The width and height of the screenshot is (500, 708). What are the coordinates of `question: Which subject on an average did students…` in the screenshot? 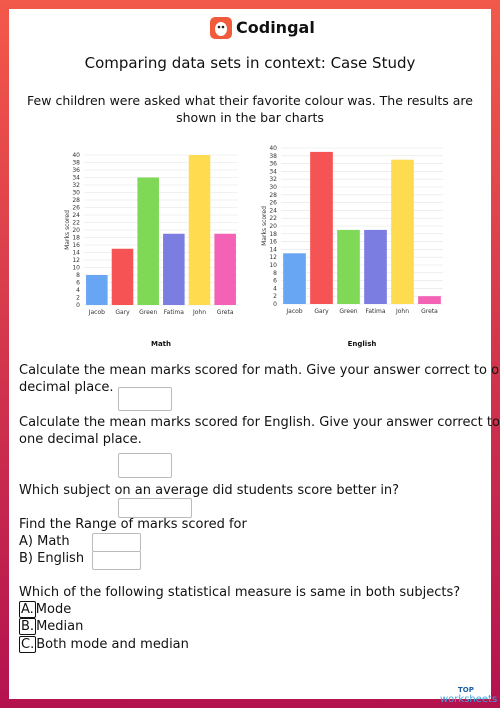 It's located at (209, 490).